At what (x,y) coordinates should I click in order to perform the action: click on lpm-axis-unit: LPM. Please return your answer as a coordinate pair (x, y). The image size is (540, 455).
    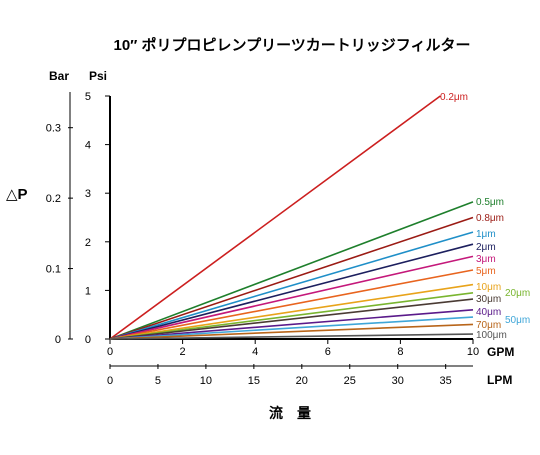
    Looking at the image, I should click on (499, 380).